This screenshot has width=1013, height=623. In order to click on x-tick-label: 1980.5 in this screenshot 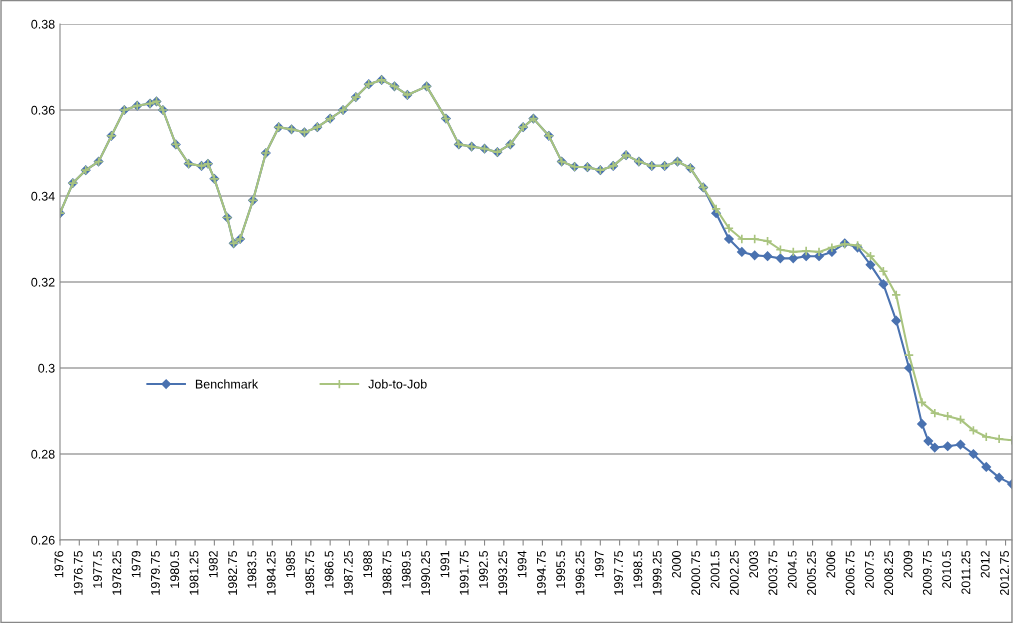, I will do `click(175, 569)`.